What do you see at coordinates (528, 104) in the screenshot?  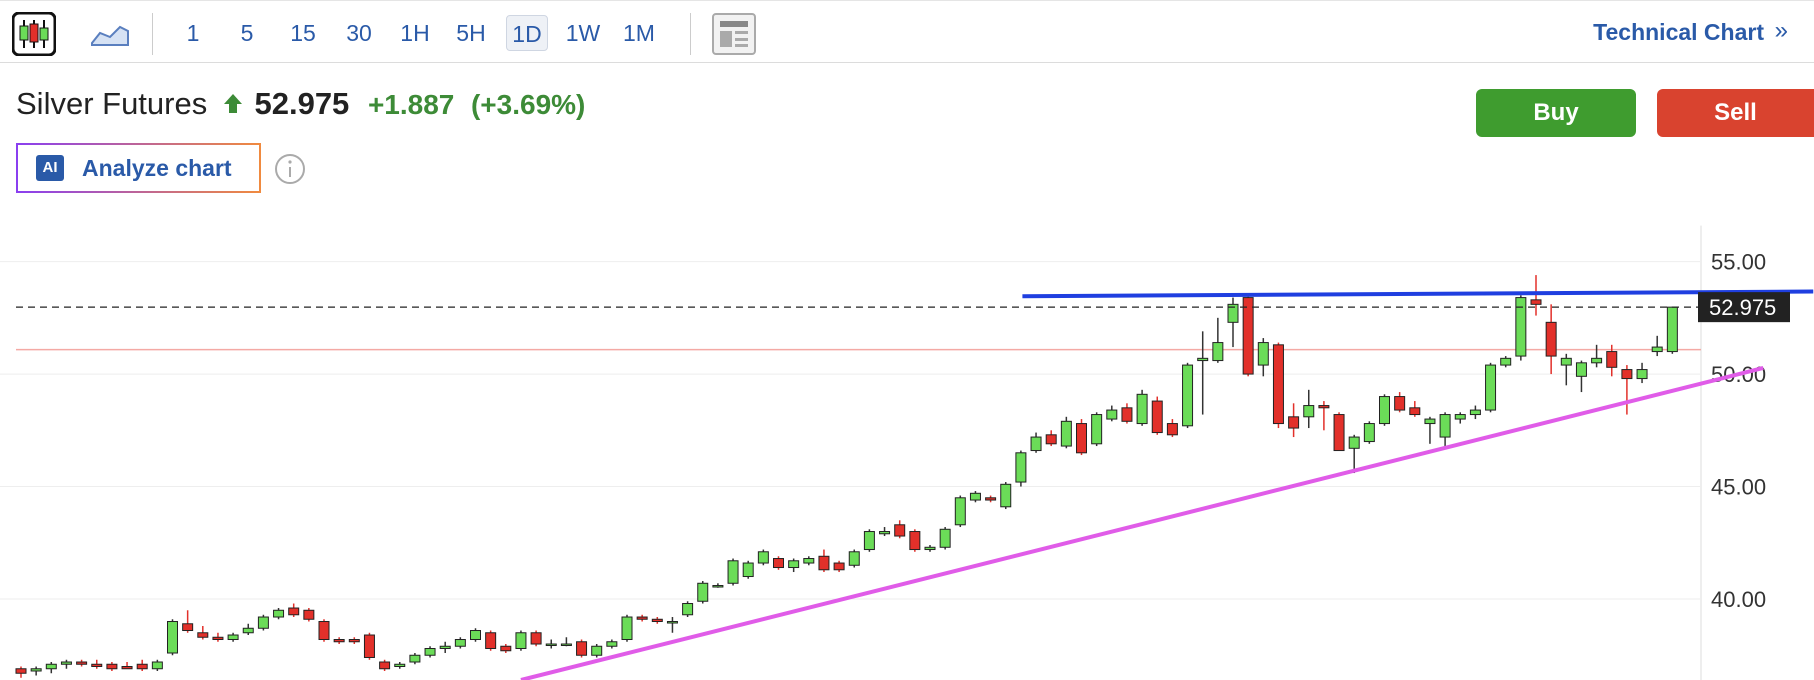 I see `change-percent: (+3.69%)` at bounding box center [528, 104].